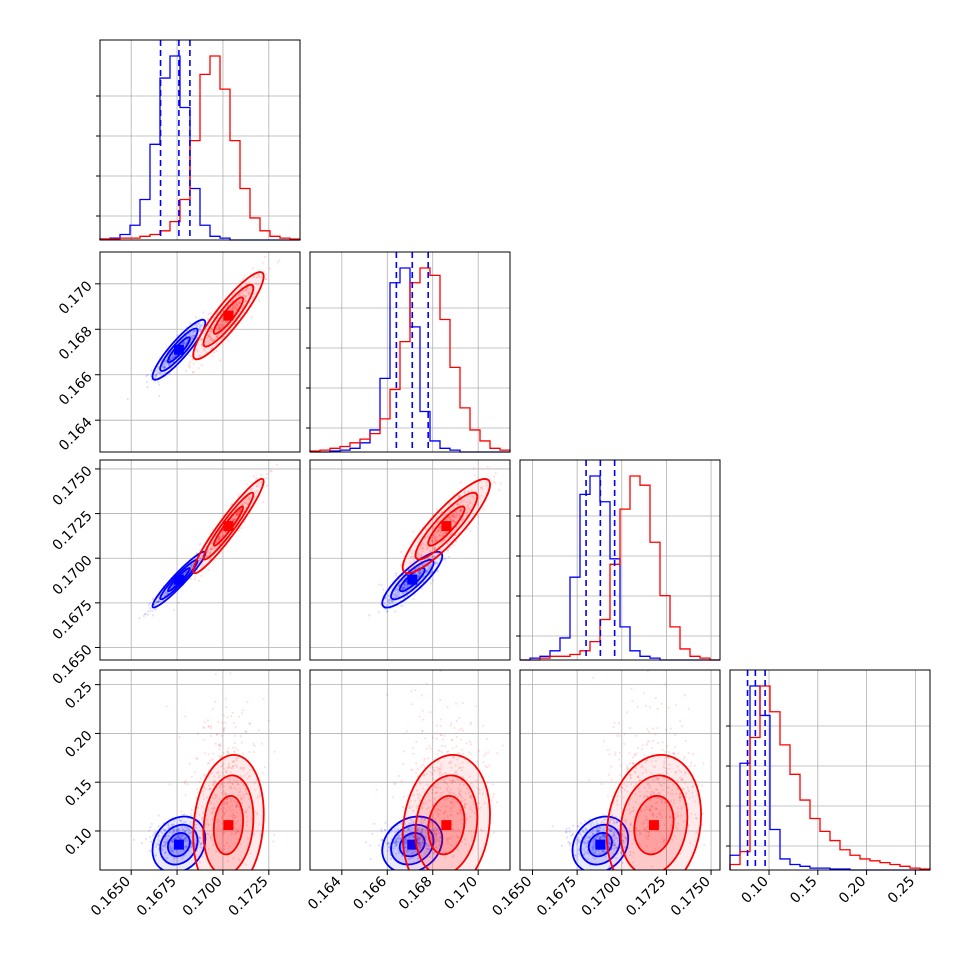 The width and height of the screenshot is (970, 970). I want to click on density-peak, so click(178, 579).